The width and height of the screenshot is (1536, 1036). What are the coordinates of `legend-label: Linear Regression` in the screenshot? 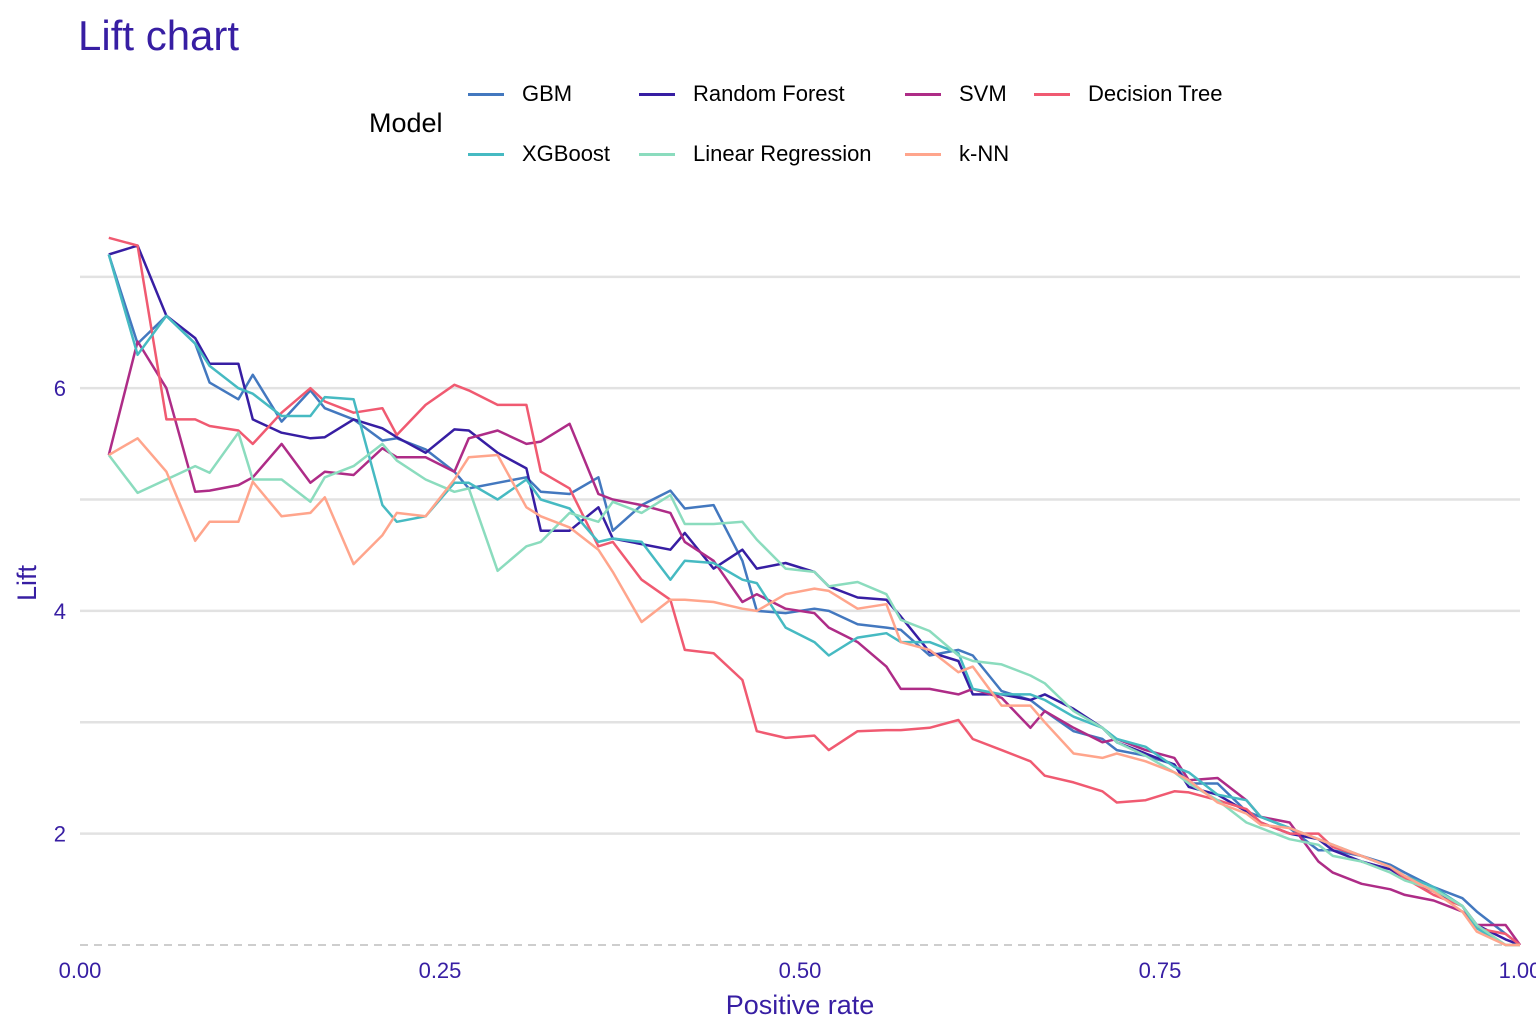 It's located at (782, 153).